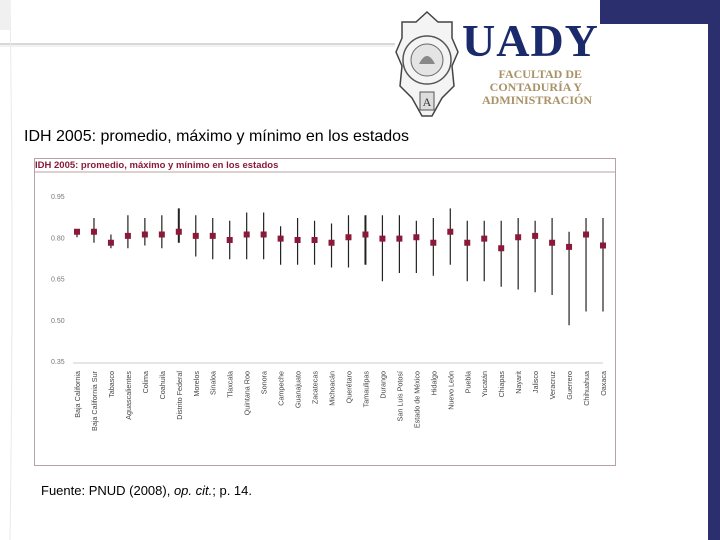 The width and height of the screenshot is (720, 540). I want to click on brand-wordmark: UADY, so click(530, 40).